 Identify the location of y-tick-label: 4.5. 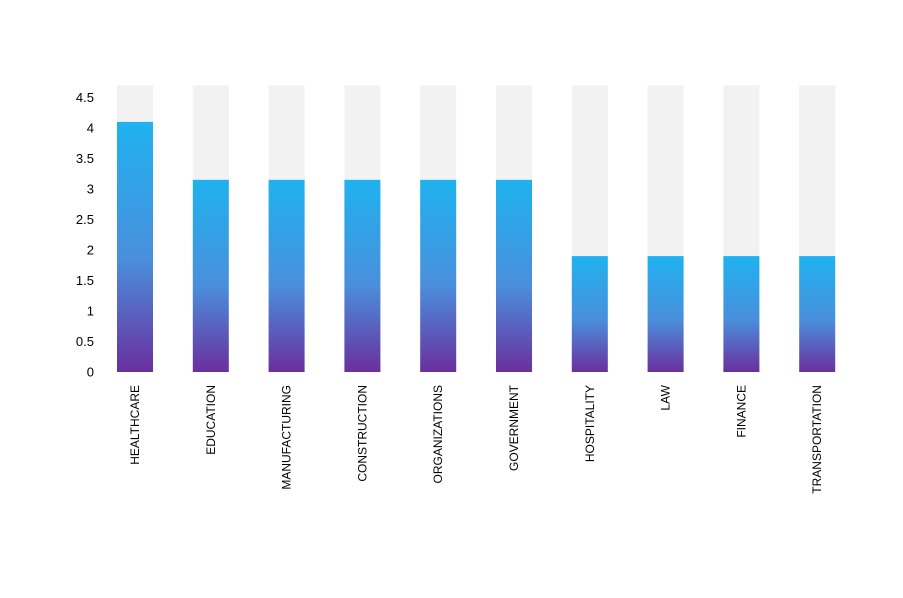
(85, 97).